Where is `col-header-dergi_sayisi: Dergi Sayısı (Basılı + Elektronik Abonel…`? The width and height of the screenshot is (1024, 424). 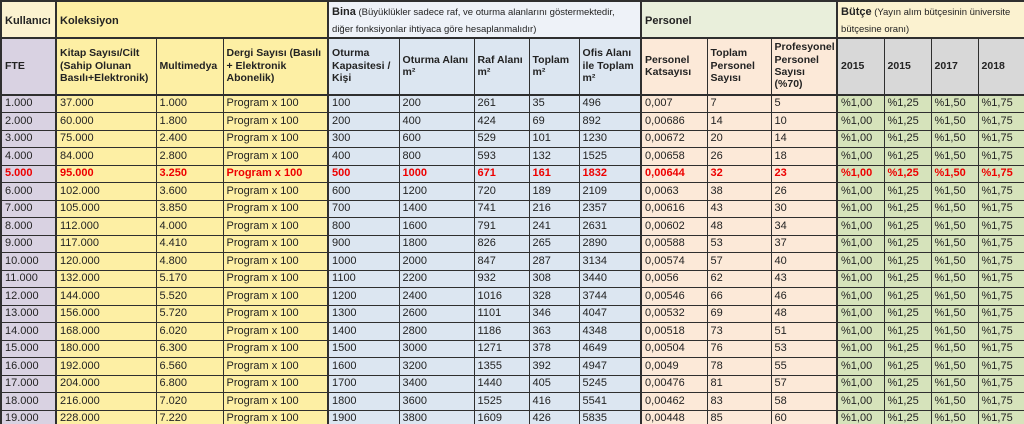
col-header-dergi_sayisi: Dergi Sayısı (Basılı + Elektronik Abonel… is located at coordinates (275, 66).